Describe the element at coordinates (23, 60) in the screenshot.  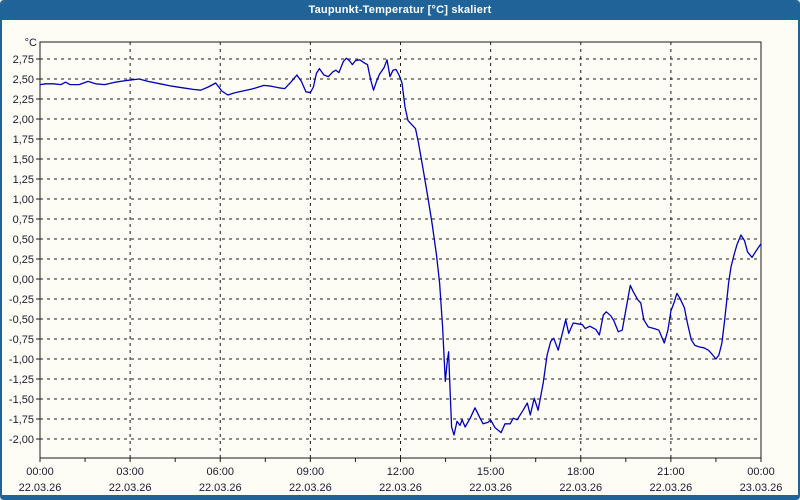
I see `y-tick-label: 2,75` at that location.